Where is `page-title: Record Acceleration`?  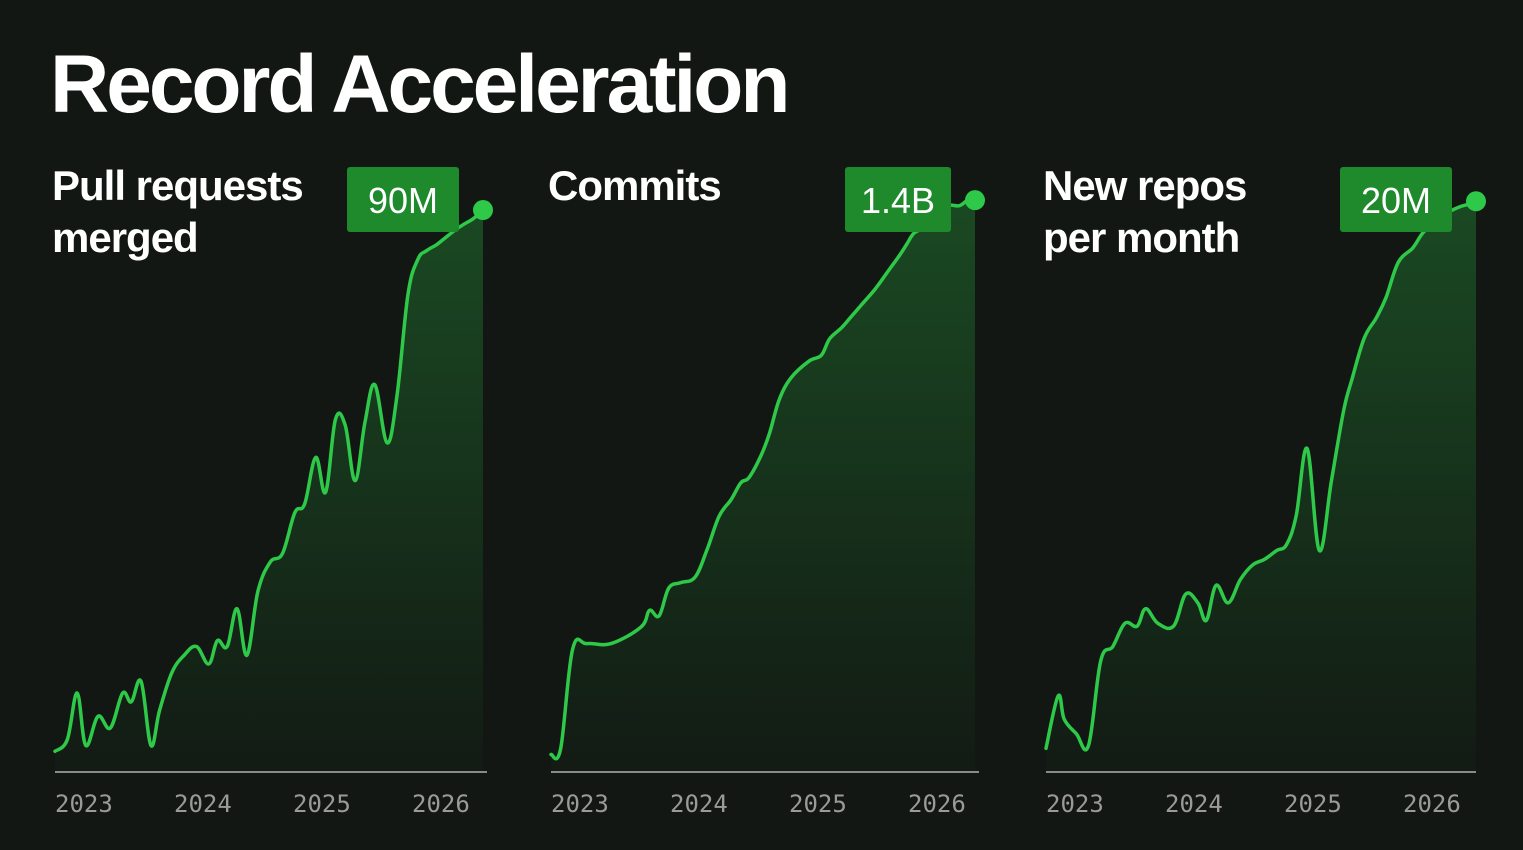
page-title: Record Acceleration is located at coordinates (420, 84).